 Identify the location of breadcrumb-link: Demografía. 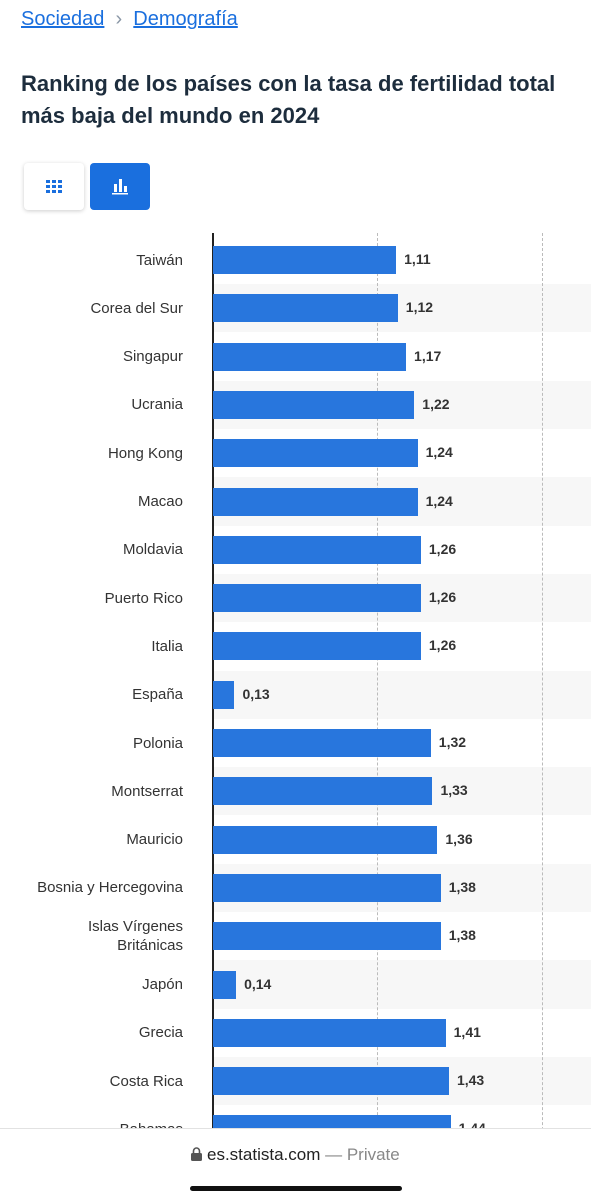
(185, 19).